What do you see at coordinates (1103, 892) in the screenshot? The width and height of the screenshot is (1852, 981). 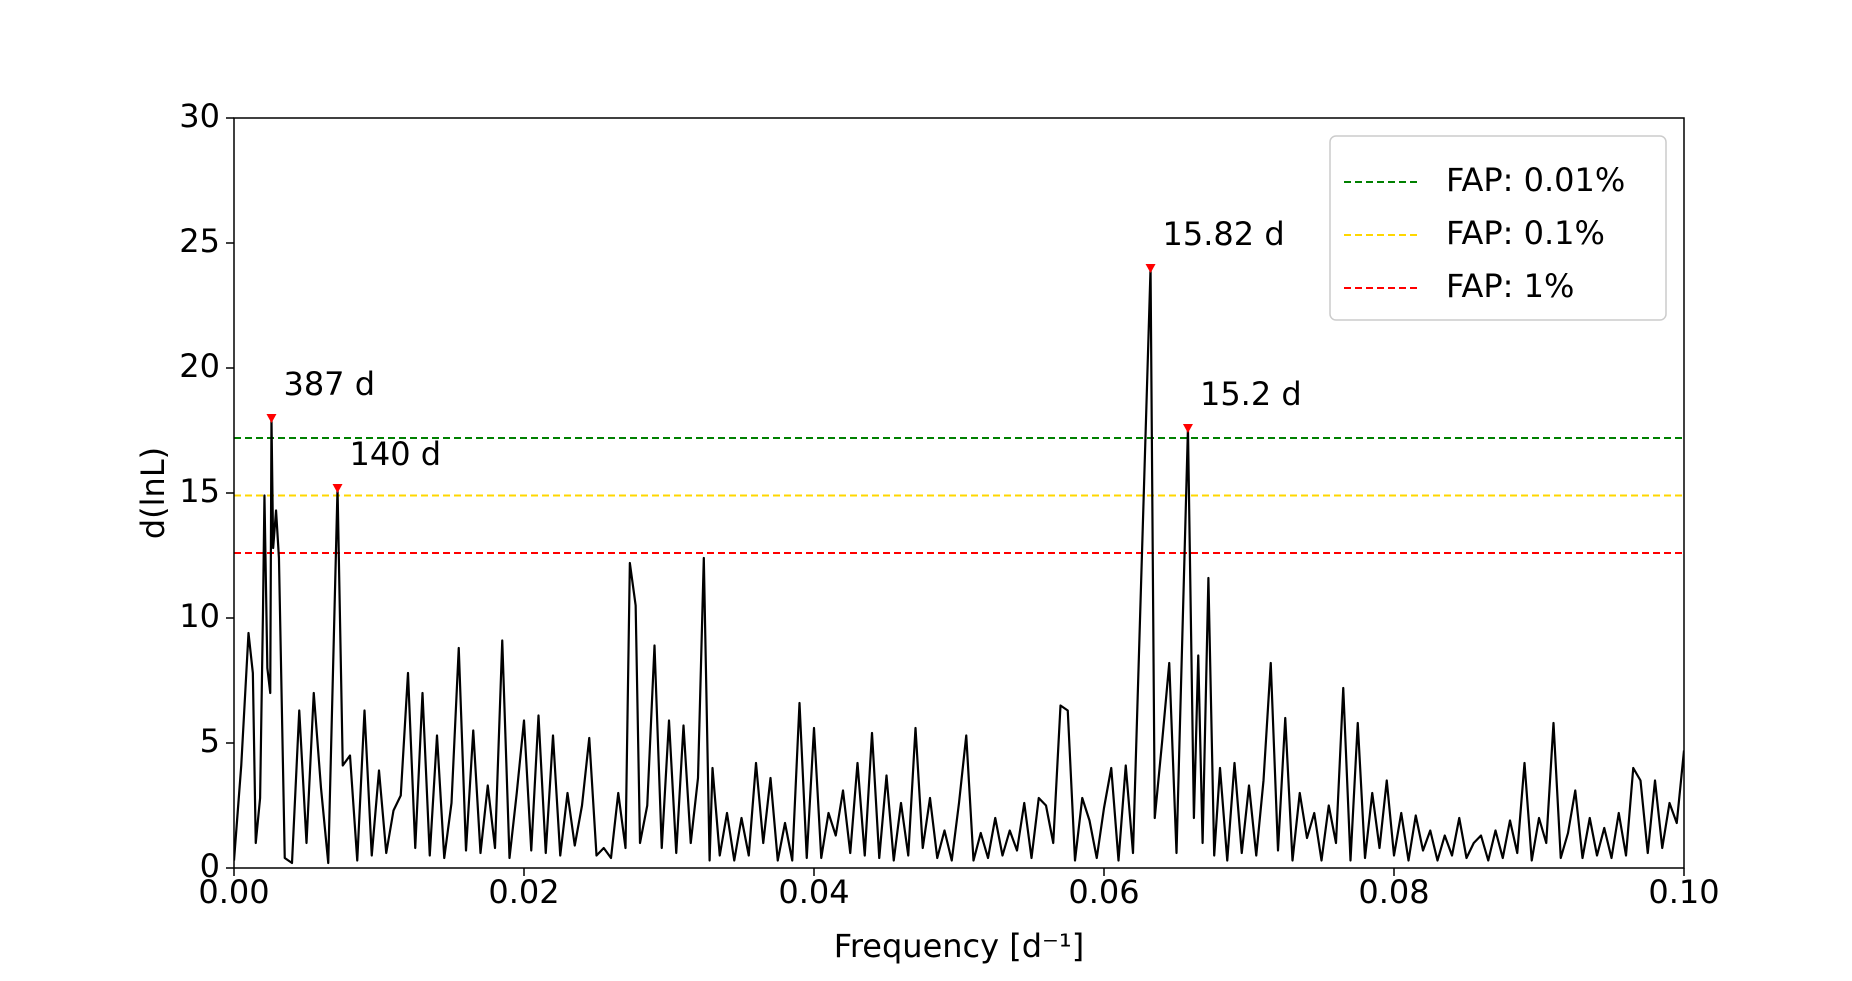 I see `x-tick-label: 0.06` at bounding box center [1103, 892].